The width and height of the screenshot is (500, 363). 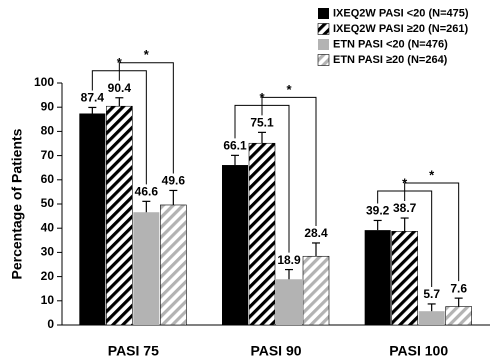 I want to click on data-label: 66.1, so click(x=235, y=146).